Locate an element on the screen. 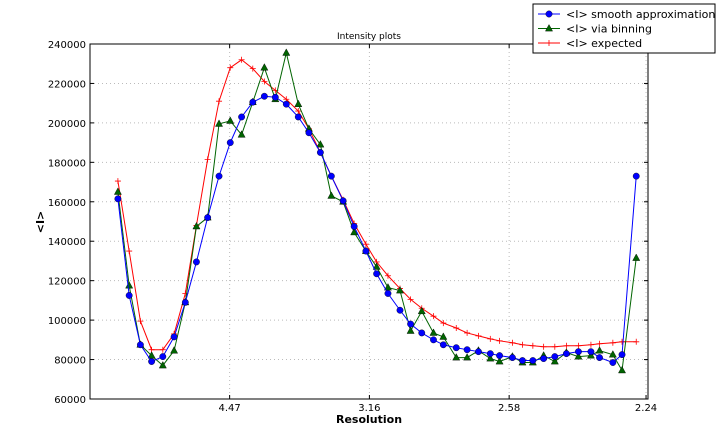 The image size is (720, 448). y-axis-label: <I> is located at coordinates (40, 222).